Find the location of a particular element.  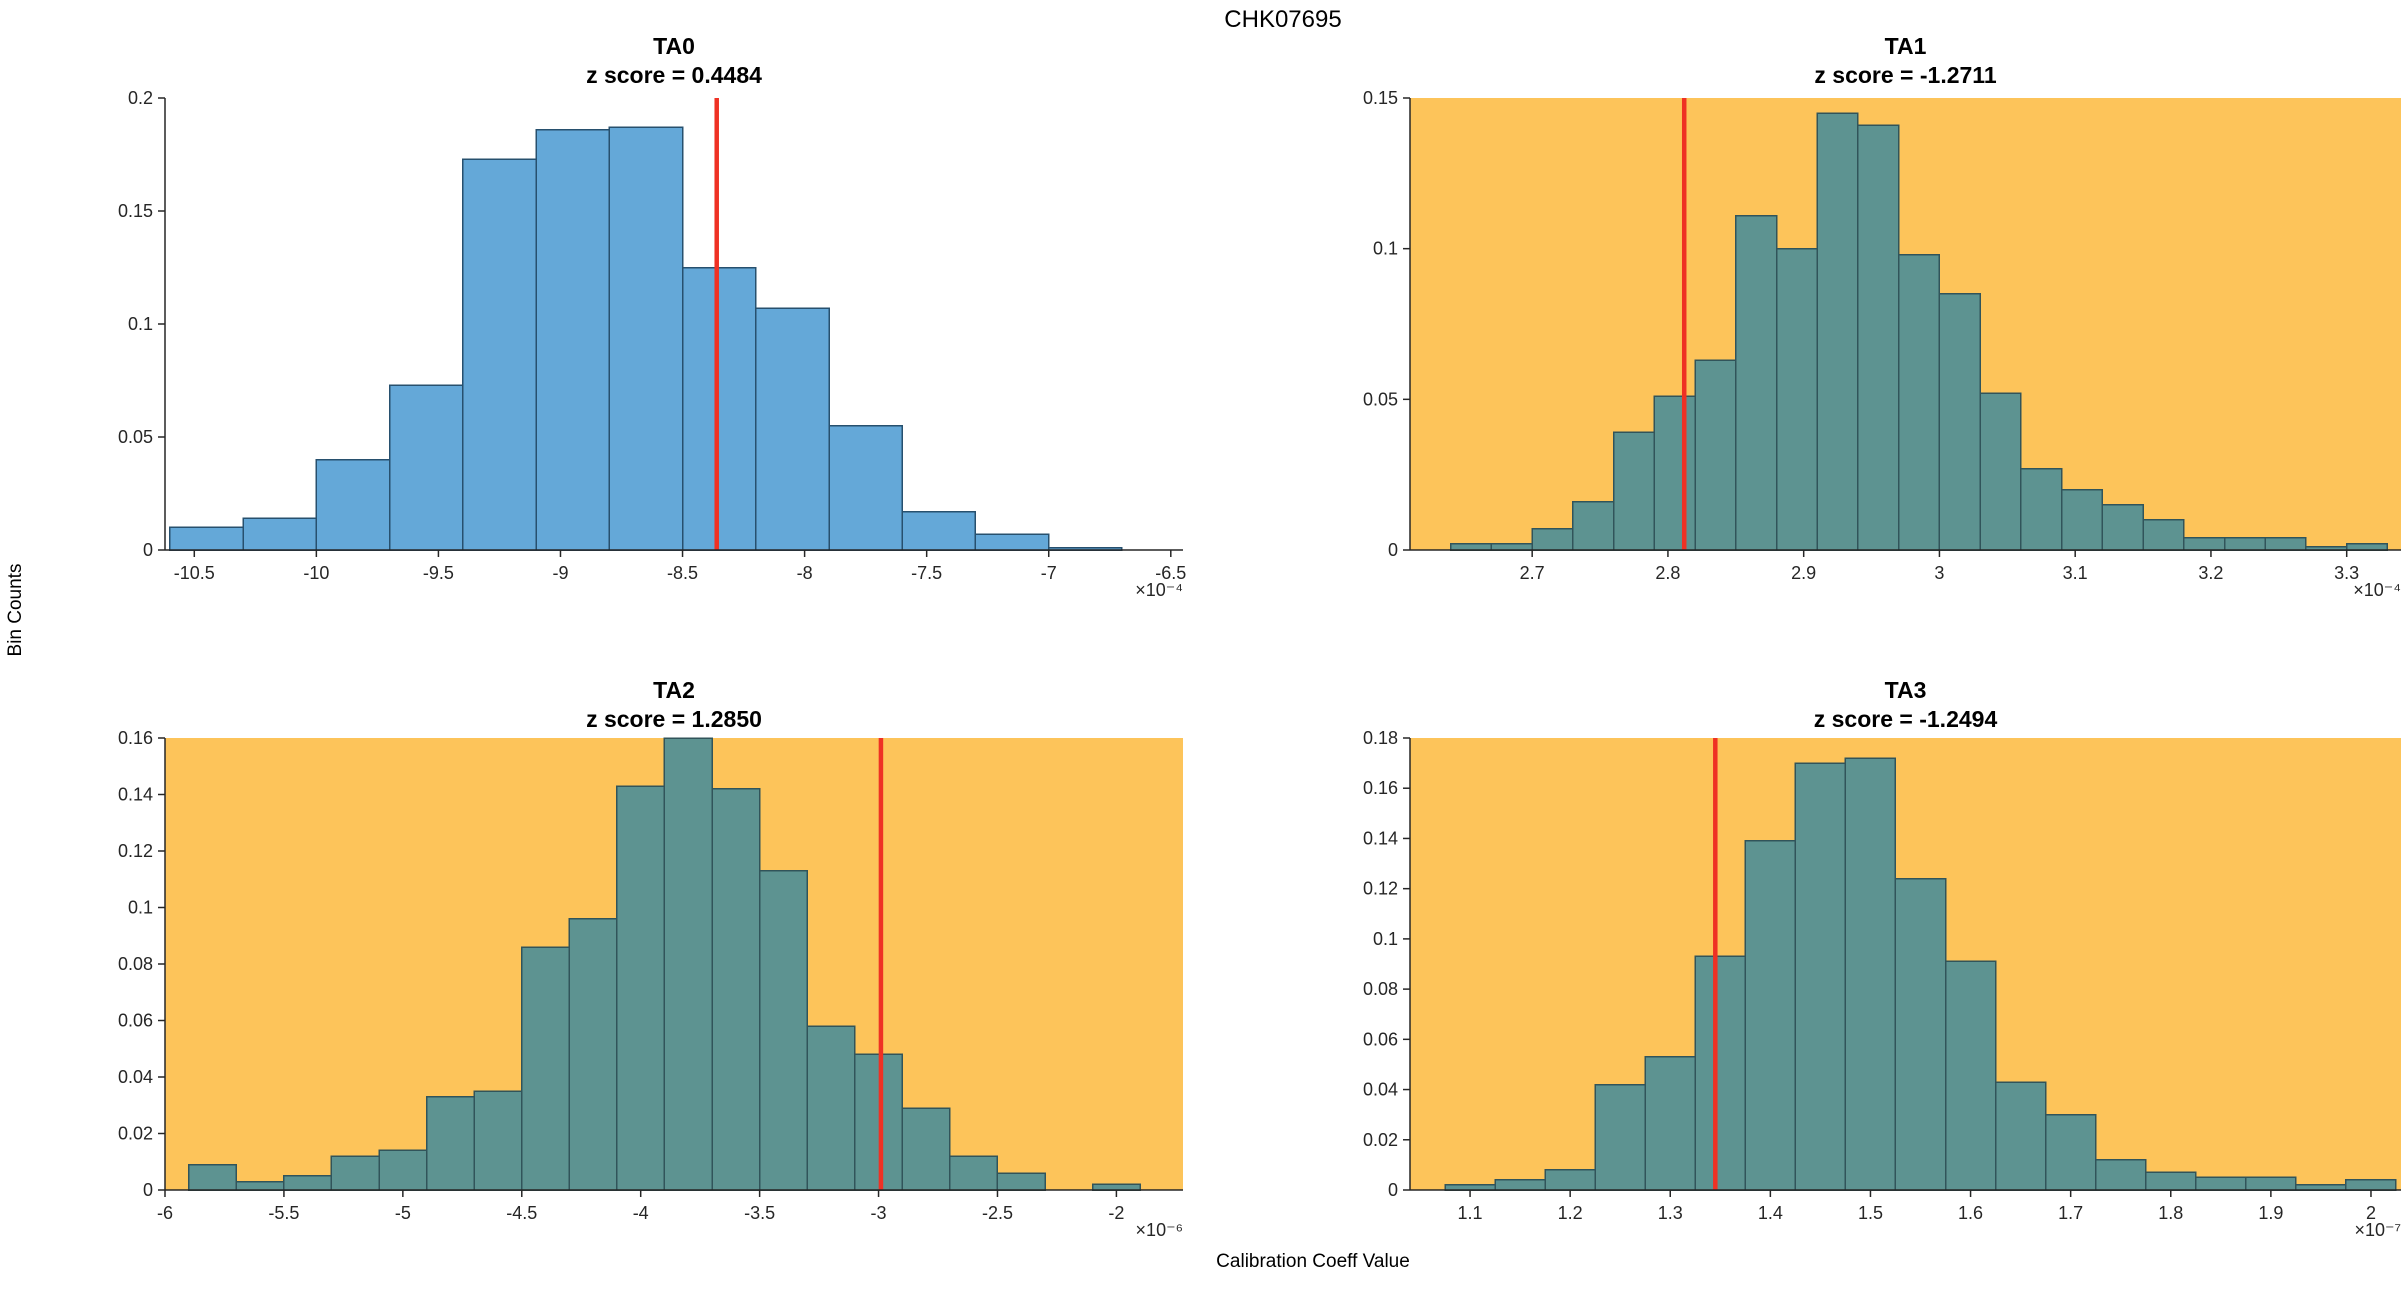

svg-text: 0.2 is located at coordinates (140, 98).